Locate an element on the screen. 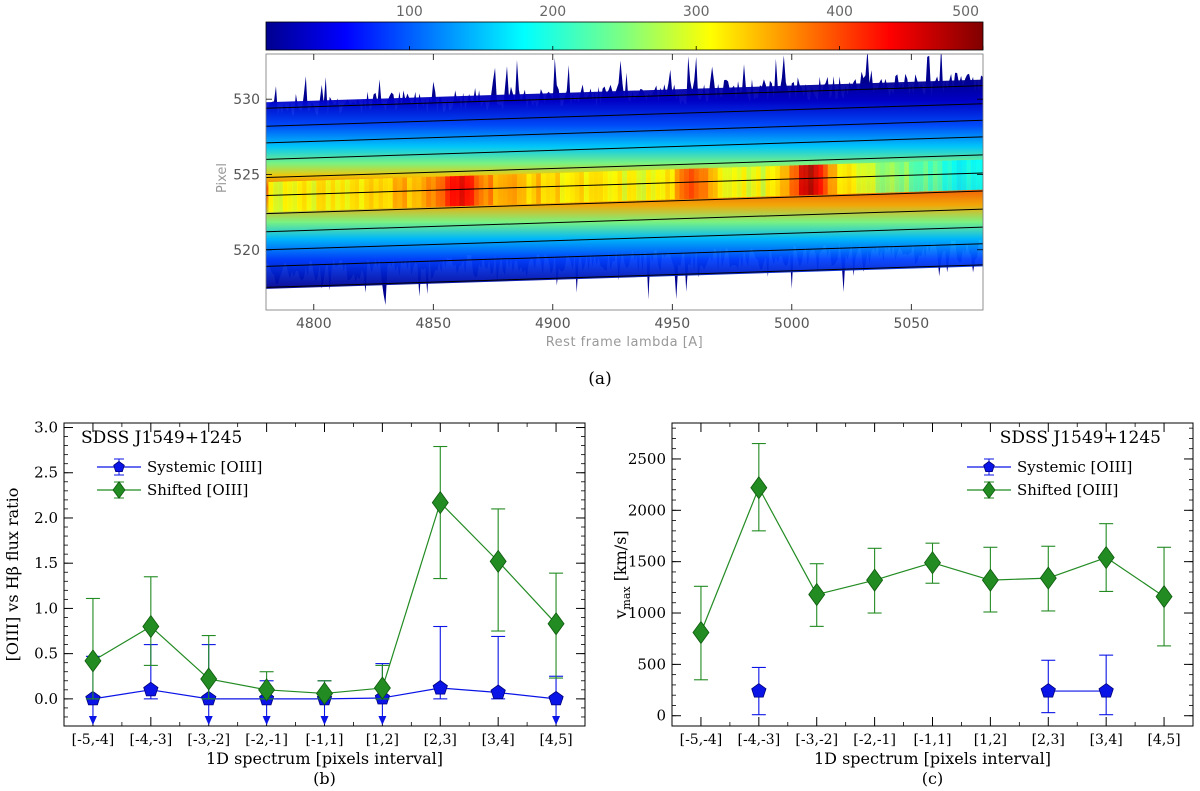 This screenshot has width=1200, height=791. colorbar-tick-label: 100 is located at coordinates (409, 12).